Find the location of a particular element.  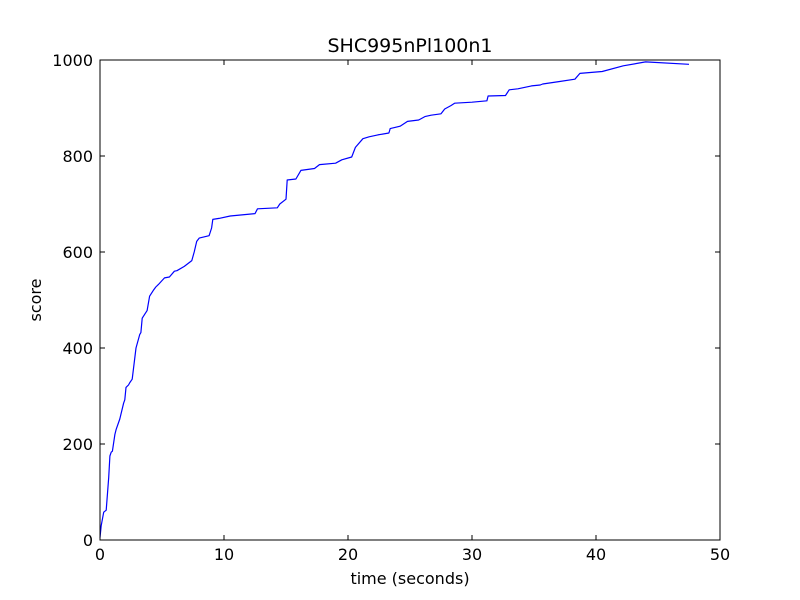

x-tick-label: 30 is located at coordinates (472, 554).